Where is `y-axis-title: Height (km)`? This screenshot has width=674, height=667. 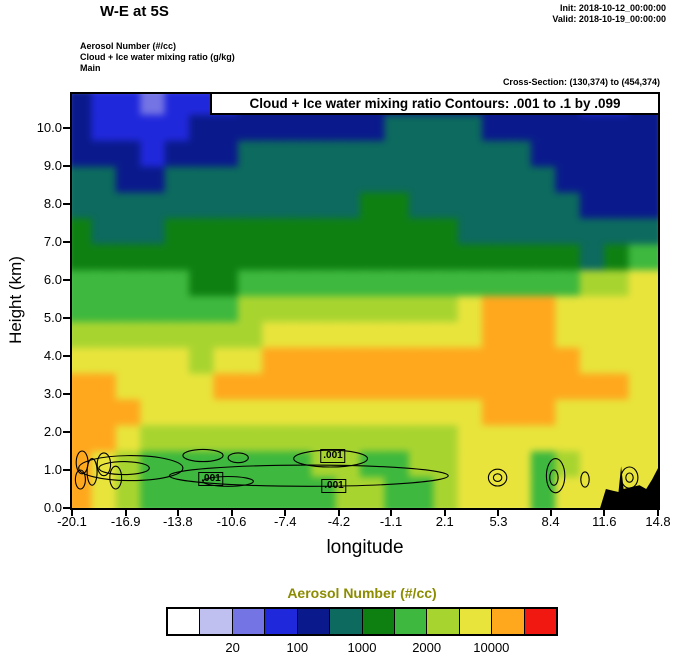 y-axis-title: Height (km) is located at coordinates (15, 300).